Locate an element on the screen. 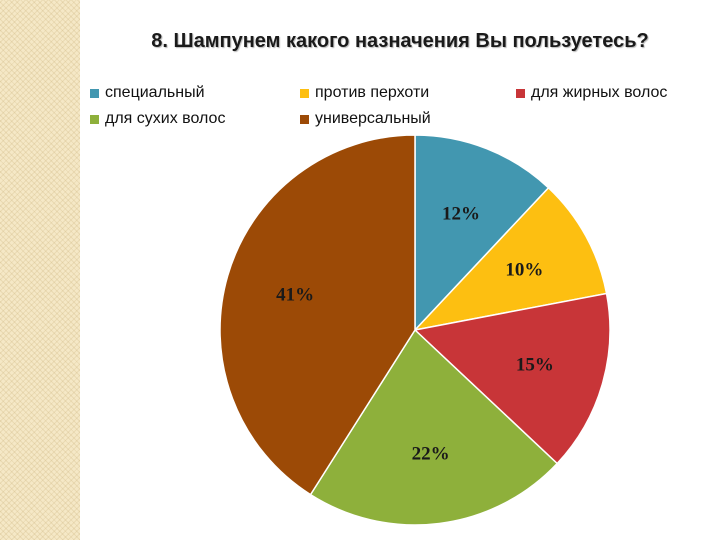 This screenshot has width=720, height=540. legend-swatch-universal is located at coordinates (304, 119).